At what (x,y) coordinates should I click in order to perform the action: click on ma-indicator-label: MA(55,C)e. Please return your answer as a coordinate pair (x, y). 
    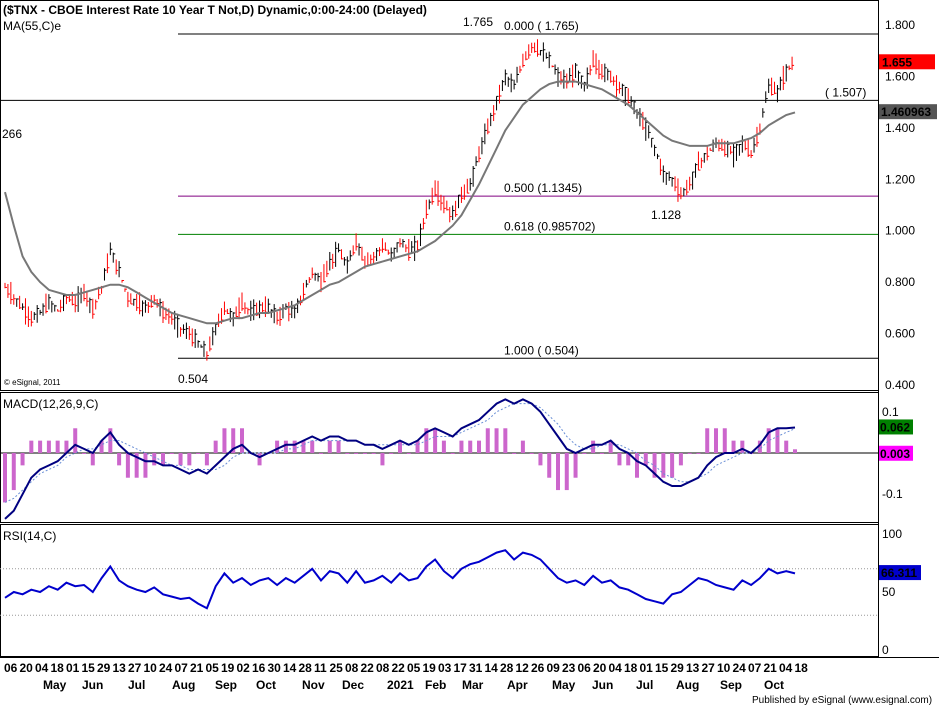
    Looking at the image, I should click on (32, 26).